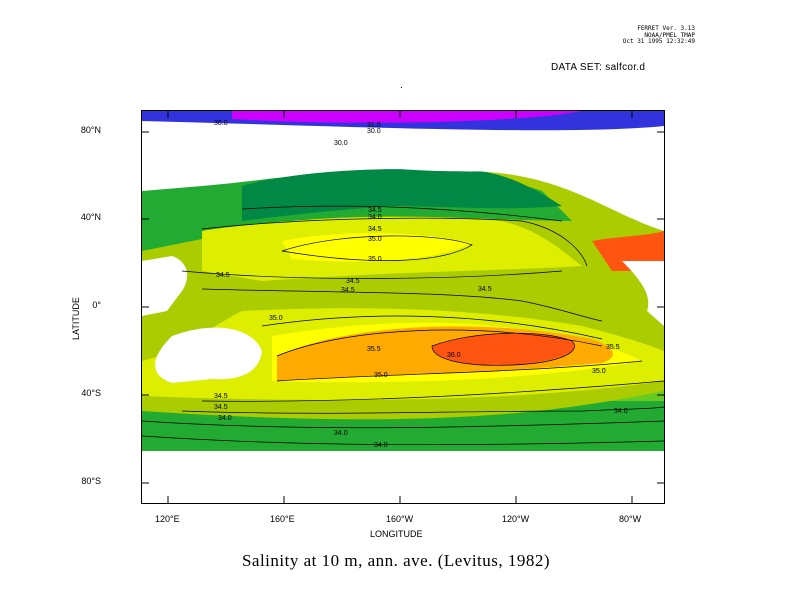  I want to click on lon-tick-120w: 120°W, so click(516, 519).